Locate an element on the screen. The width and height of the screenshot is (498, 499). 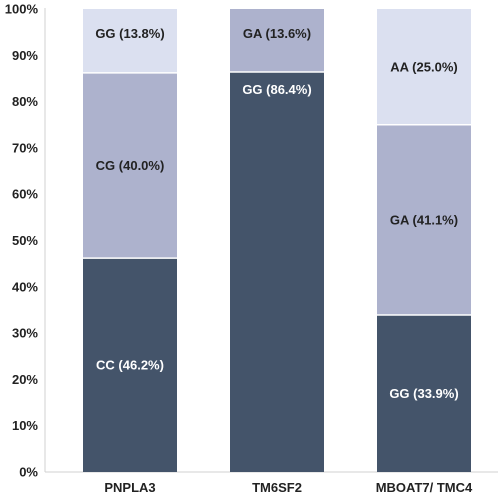
y-tick-label: 10% is located at coordinates (25, 425).